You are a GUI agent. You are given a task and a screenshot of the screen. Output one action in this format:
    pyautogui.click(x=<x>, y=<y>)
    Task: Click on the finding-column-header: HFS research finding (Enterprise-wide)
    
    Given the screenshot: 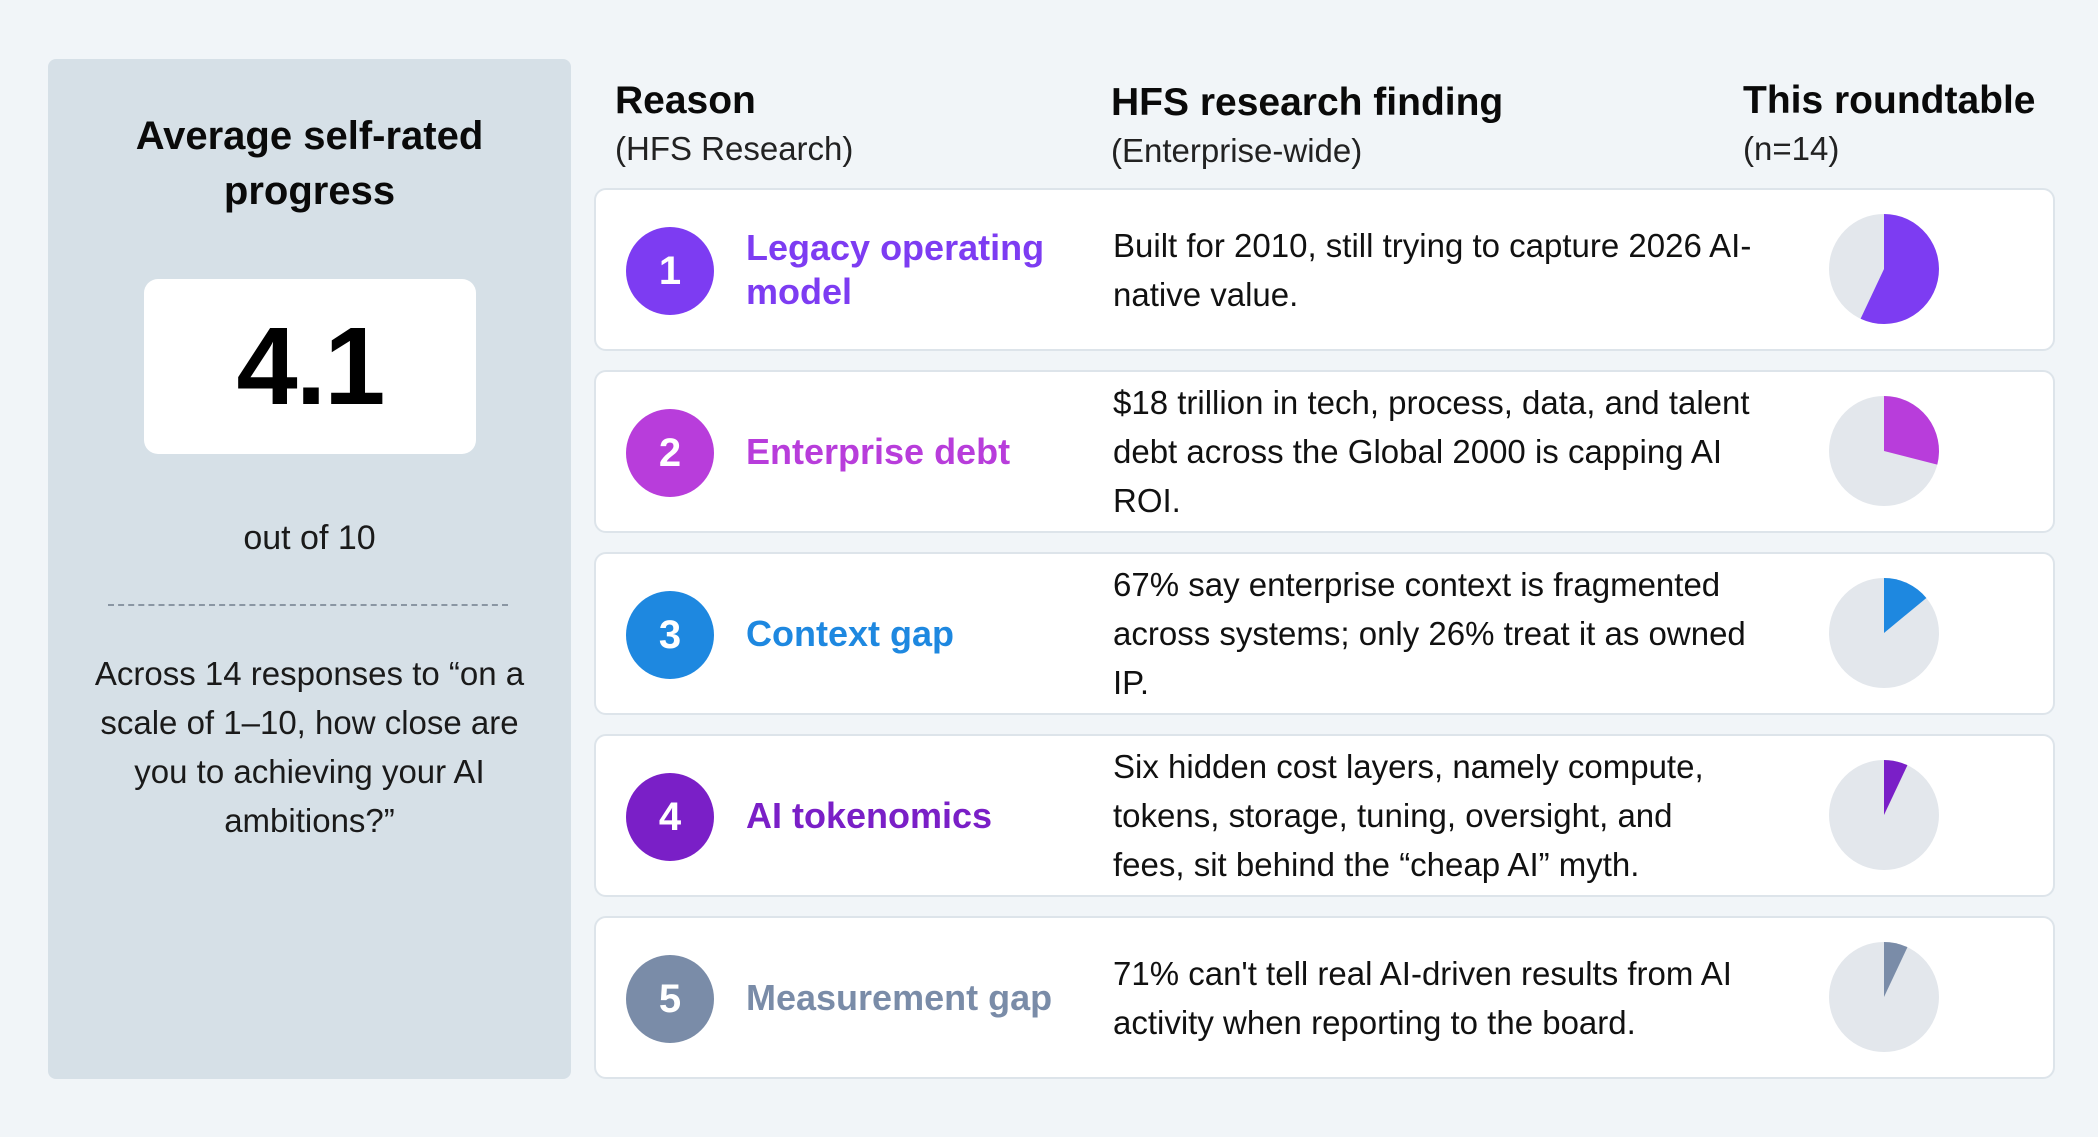 What is the action you would take?
    pyautogui.click(x=1307, y=125)
    